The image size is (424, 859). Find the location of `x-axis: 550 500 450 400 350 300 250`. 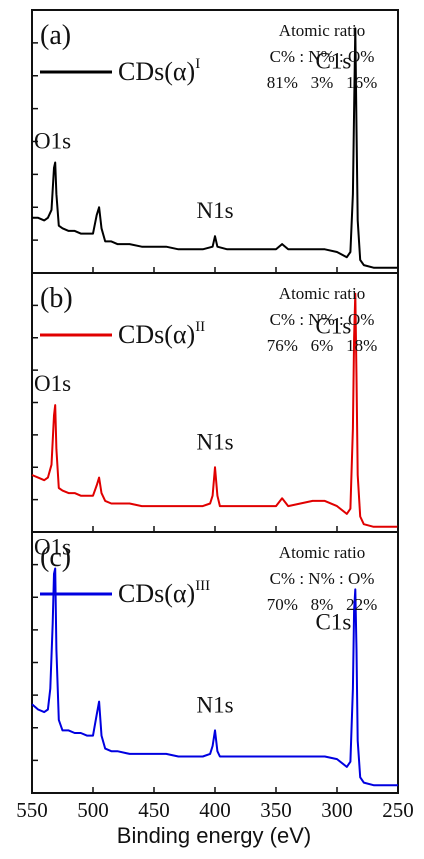

x-axis: 550 500 450 400 350 300 250 is located at coordinates (215, 810).